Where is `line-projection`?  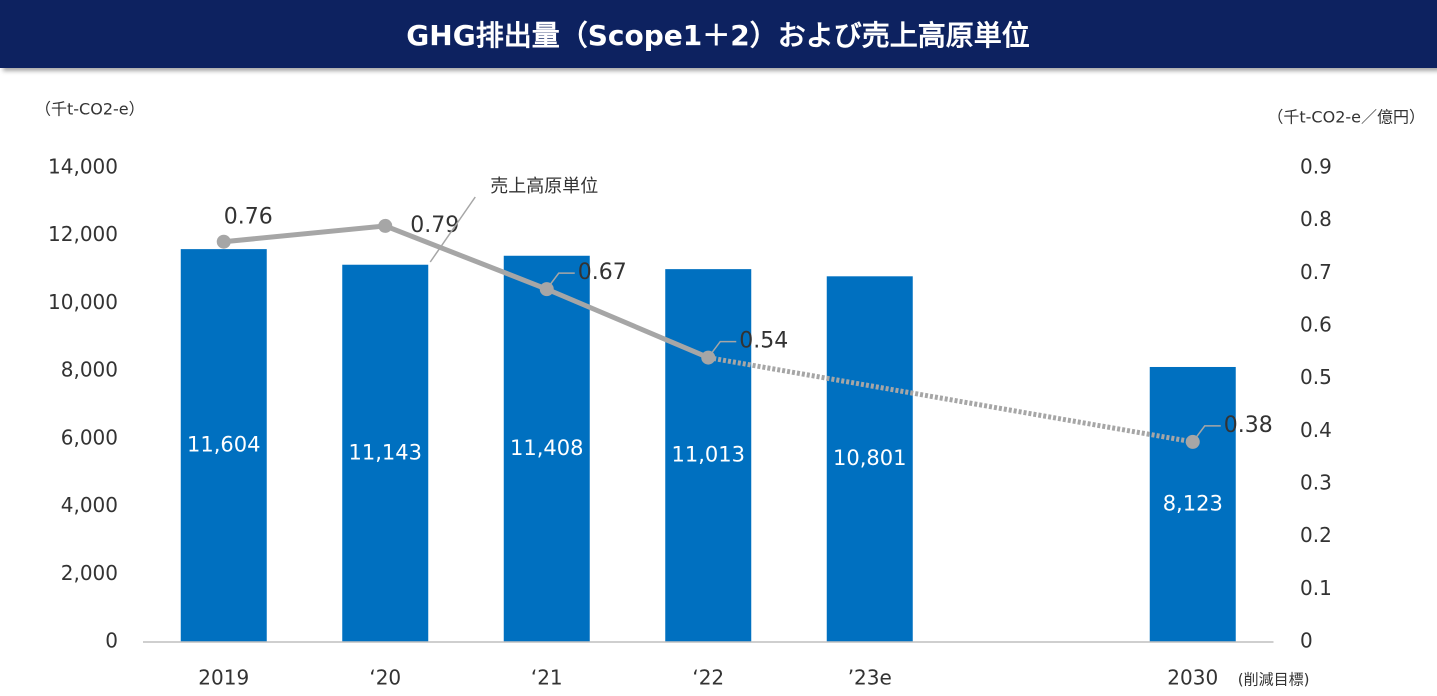
line-projection is located at coordinates (950, 400).